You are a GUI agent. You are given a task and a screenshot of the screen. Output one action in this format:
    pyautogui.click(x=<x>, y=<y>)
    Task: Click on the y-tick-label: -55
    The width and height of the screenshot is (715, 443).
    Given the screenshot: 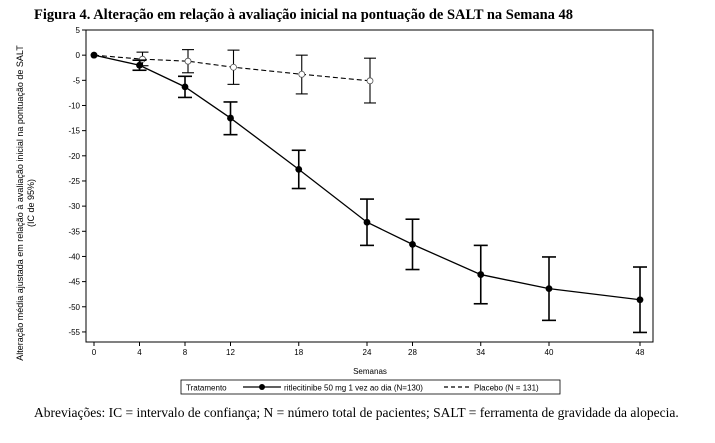 What is the action you would take?
    pyautogui.click(x=74, y=332)
    